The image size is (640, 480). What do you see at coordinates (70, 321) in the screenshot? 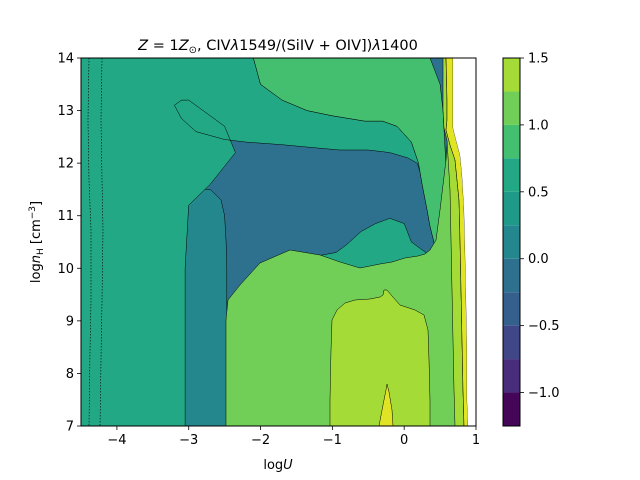
I see `y-tick-label: 9` at bounding box center [70, 321].